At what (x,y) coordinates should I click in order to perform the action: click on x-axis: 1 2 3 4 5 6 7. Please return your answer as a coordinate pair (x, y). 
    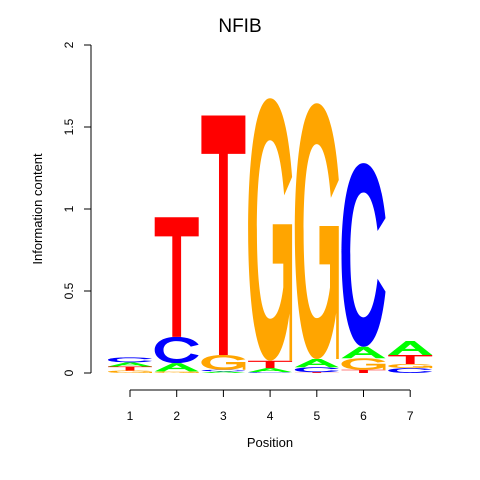
    Looking at the image, I should click on (270, 406).